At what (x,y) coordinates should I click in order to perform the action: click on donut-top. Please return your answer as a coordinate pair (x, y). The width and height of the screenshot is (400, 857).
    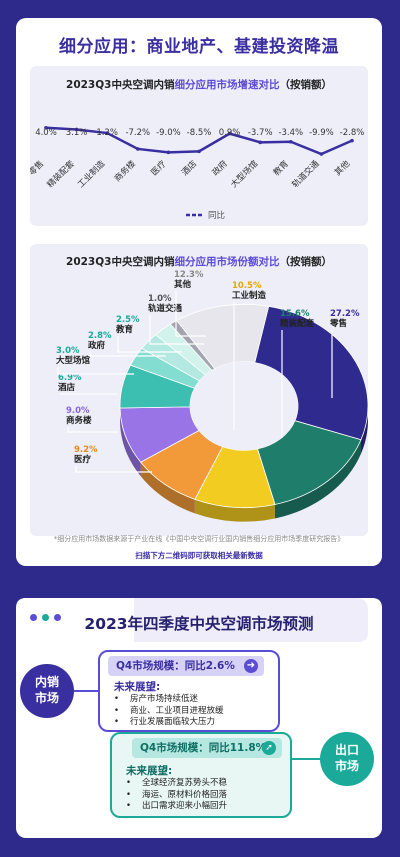
    Looking at the image, I should click on (243, 406).